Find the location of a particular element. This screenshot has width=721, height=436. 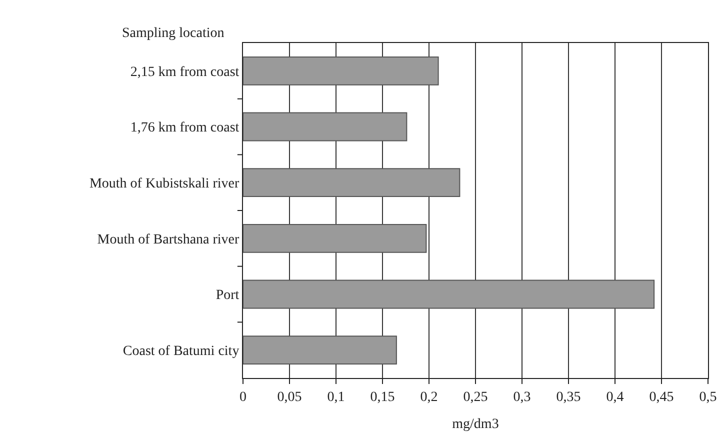

x-tick-label: 0,05 is located at coordinates (289, 397).